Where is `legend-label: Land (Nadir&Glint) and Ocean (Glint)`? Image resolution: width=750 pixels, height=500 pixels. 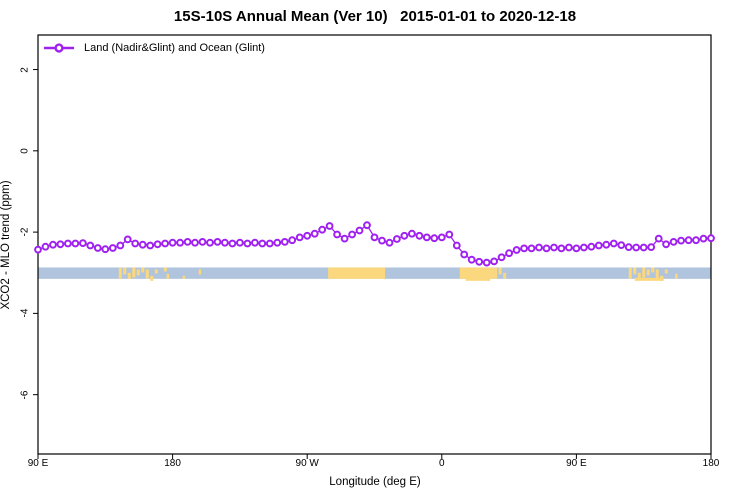 legend-label: Land (Nadir&Glint) and Ocean (Glint) is located at coordinates (174, 48).